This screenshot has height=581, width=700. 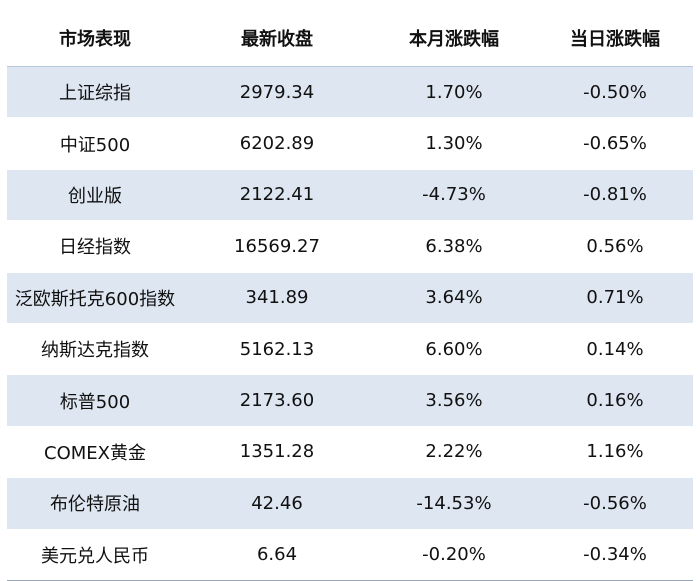 I want to click on cell-month-change: 6.60%, so click(x=454, y=349).